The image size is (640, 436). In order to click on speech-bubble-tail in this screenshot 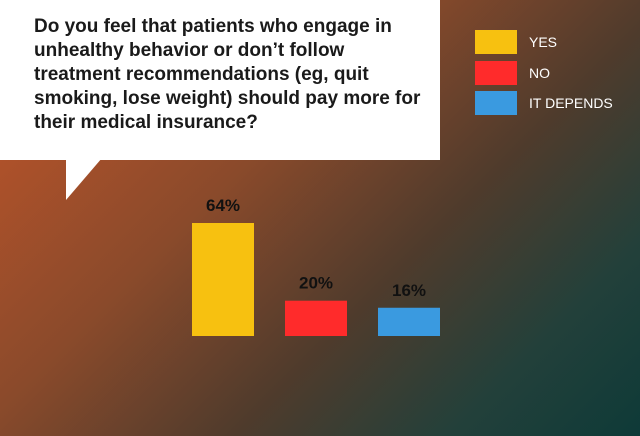, I will do `click(84, 179)`.